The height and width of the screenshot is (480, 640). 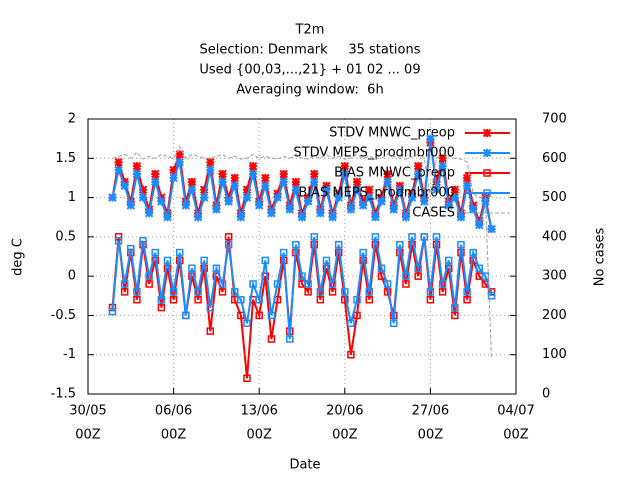 What do you see at coordinates (430, 411) in the screenshot?
I see `x-tick-date: 27/06` at bounding box center [430, 411].